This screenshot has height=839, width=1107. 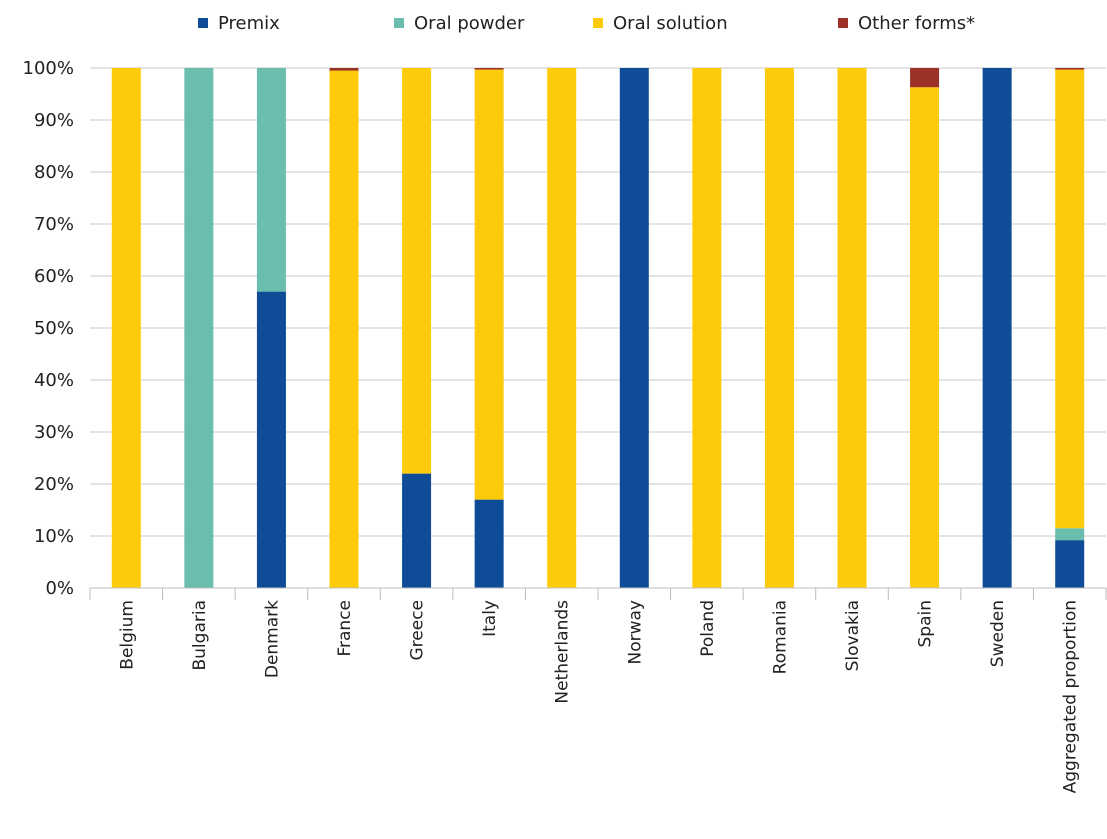 What do you see at coordinates (563, 652) in the screenshot?
I see `x-tick-label: Netherlands` at bounding box center [563, 652].